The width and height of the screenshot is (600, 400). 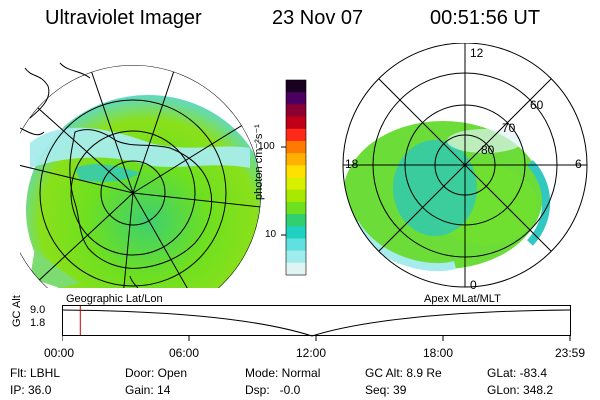 What do you see at coordinates (271, 234) in the screenshot?
I see `colorbar-tick-10: 10` at bounding box center [271, 234].